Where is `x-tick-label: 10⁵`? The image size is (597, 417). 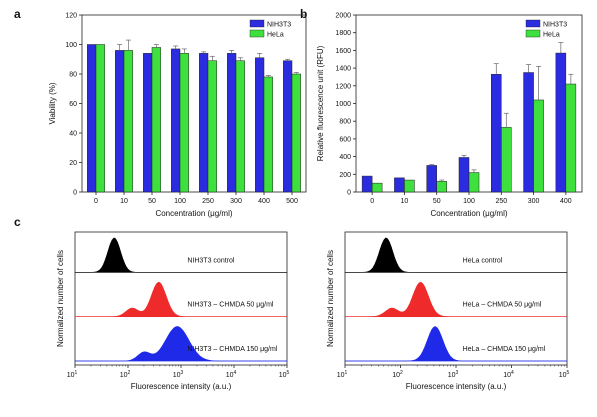
x-tick-label: 10⁵ is located at coordinates (564, 374).